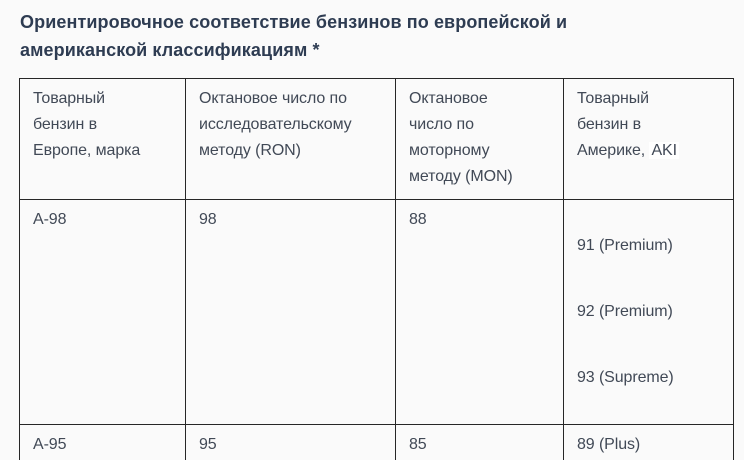  What do you see at coordinates (170, 50) in the screenshot?
I see `page-title-line-2: американской классификациям *` at bounding box center [170, 50].